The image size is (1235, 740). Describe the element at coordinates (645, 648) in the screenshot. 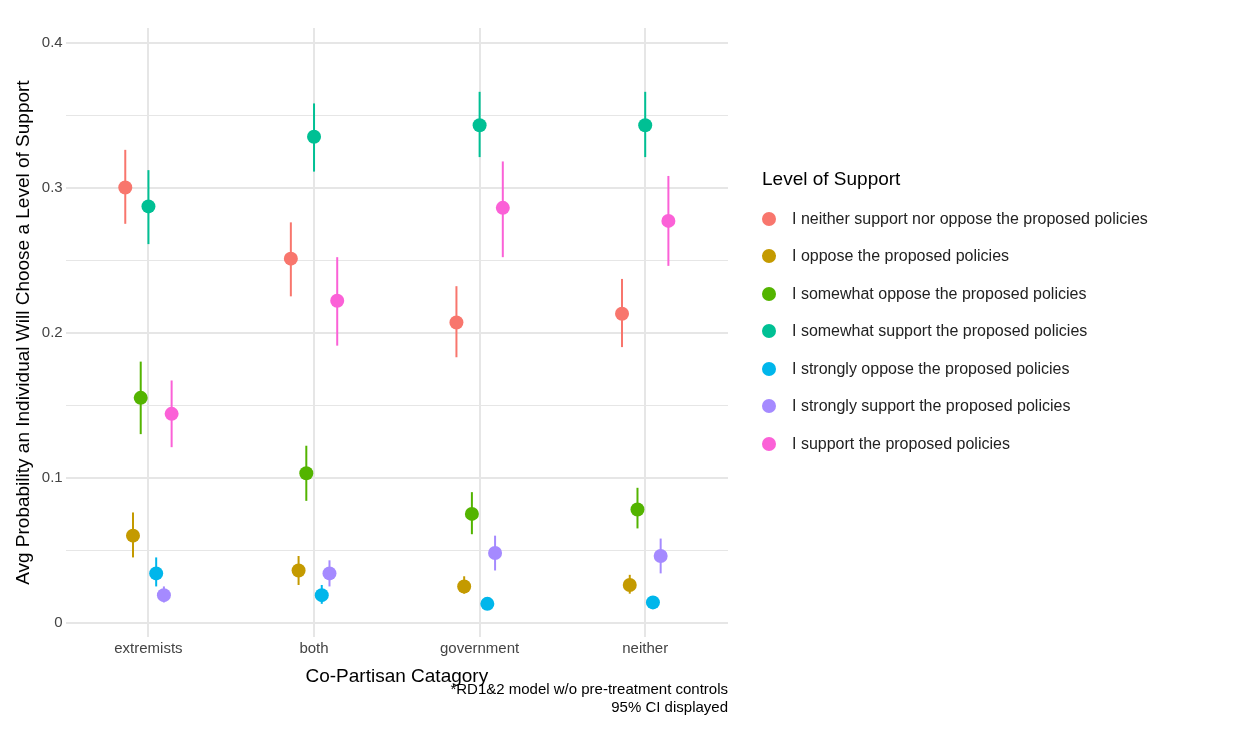

I see `x-tick-label: neither` at that location.